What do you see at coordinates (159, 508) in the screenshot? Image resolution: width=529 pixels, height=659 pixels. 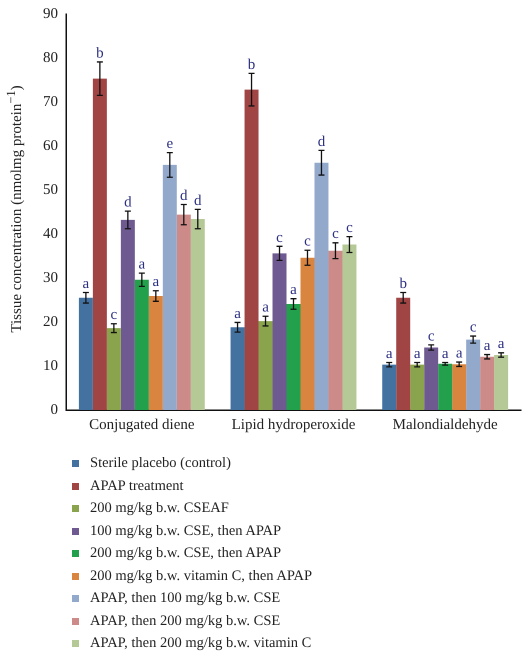 I see `legend-label: 200 mg/kg b.w. CSEAF` at bounding box center [159, 508].